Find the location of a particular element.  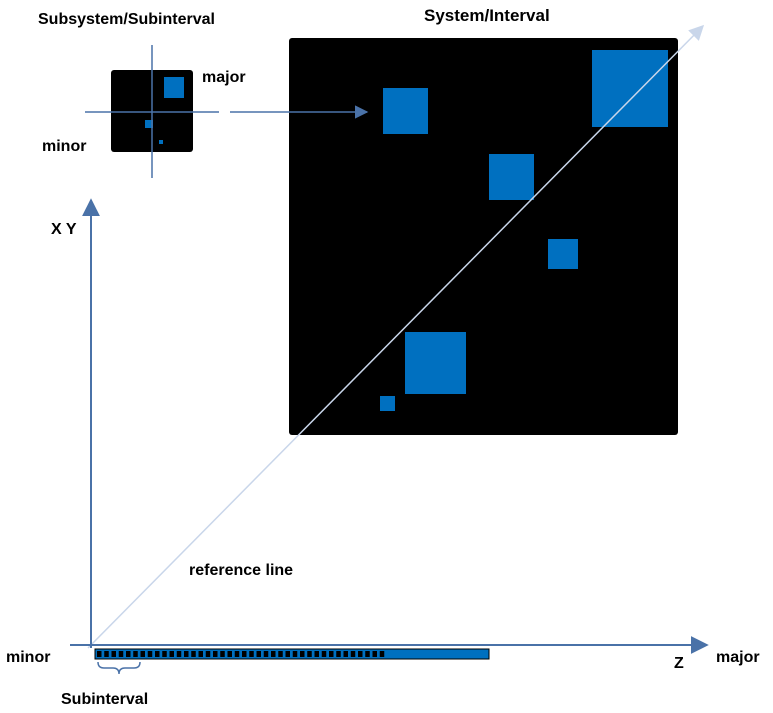

interval-bar is located at coordinates (292, 654).